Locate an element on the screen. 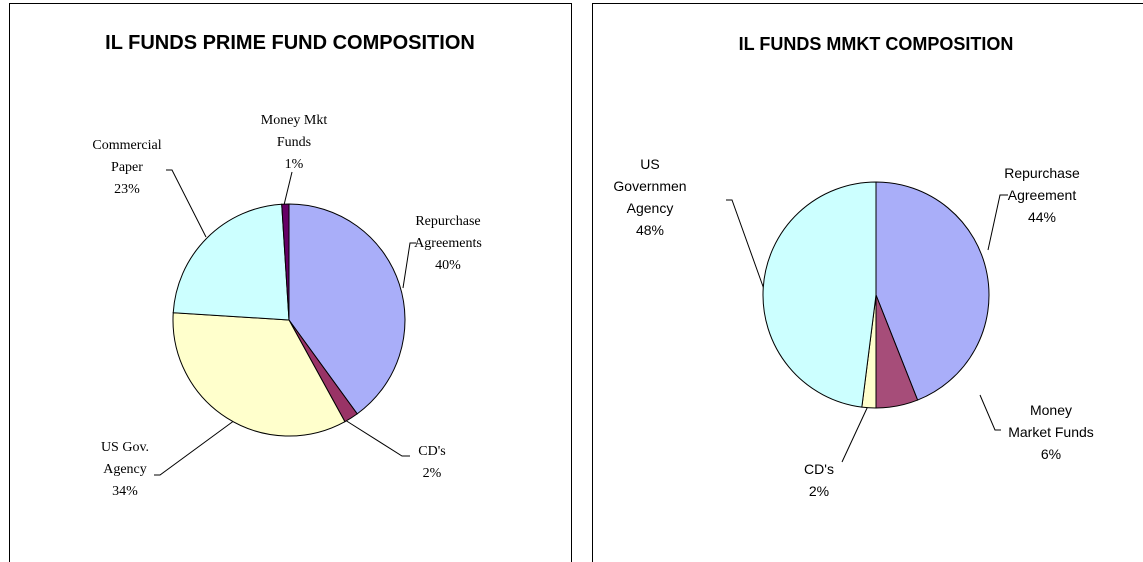  slice-value-label: 6% is located at coordinates (1051, 454).